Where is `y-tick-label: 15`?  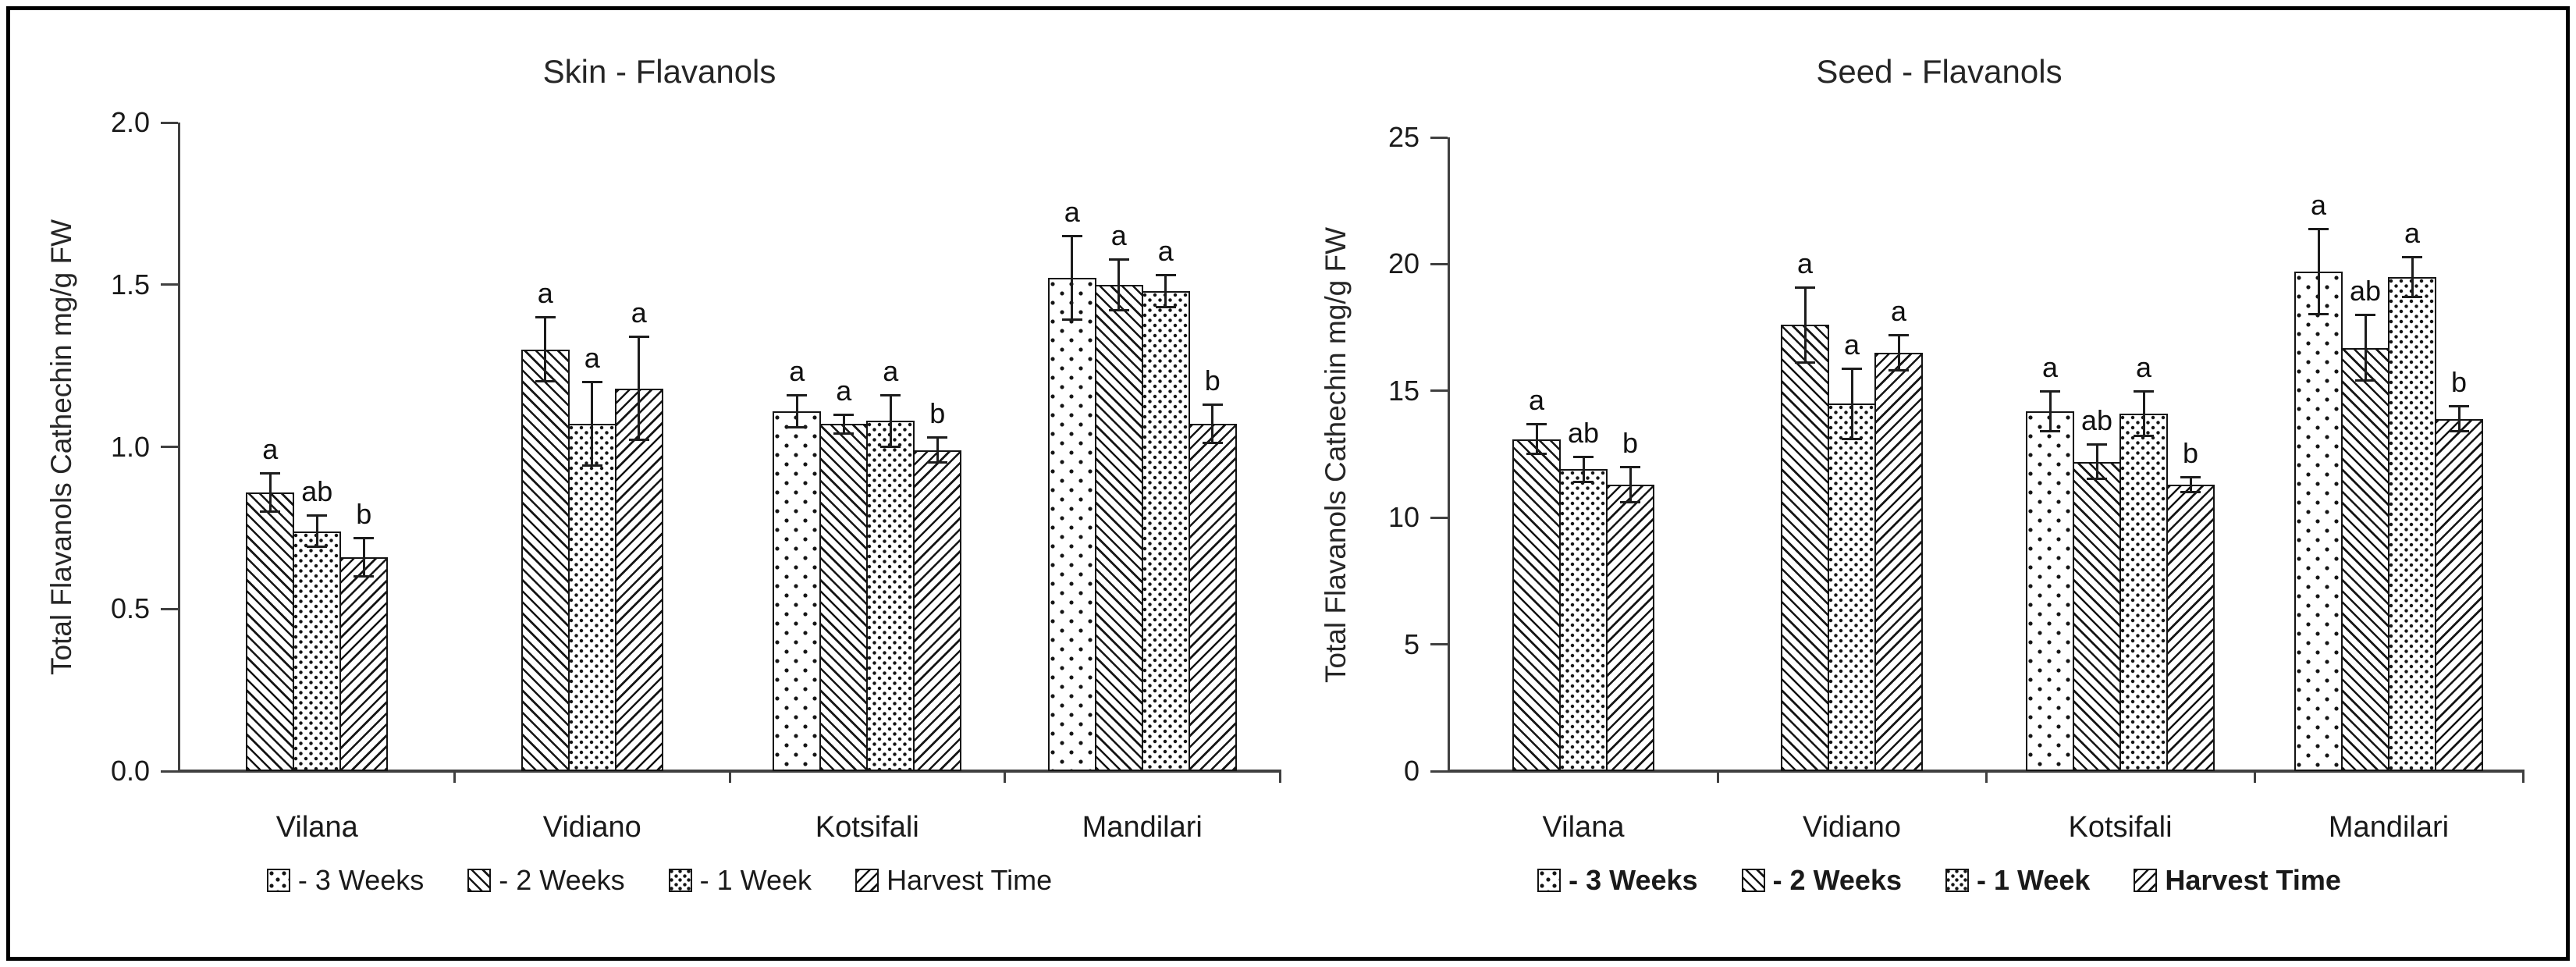 y-tick-label: 15 is located at coordinates (1403, 390).